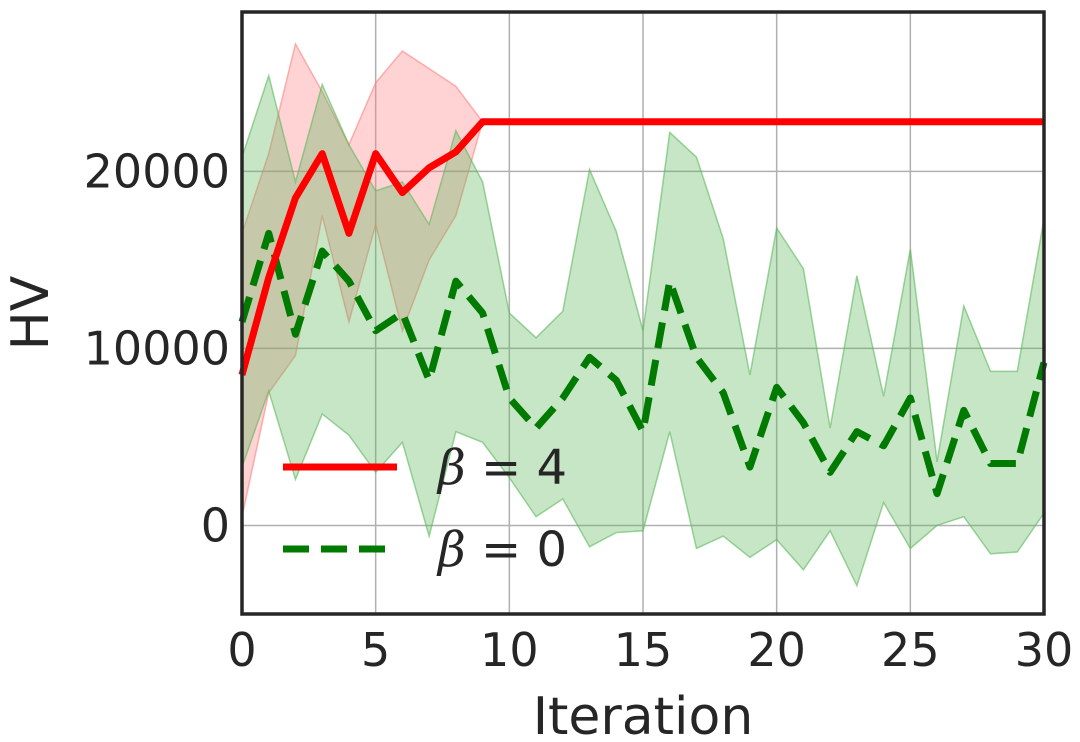  What do you see at coordinates (509, 650) in the screenshot?
I see `x-tick-label-2: 10` at bounding box center [509, 650].